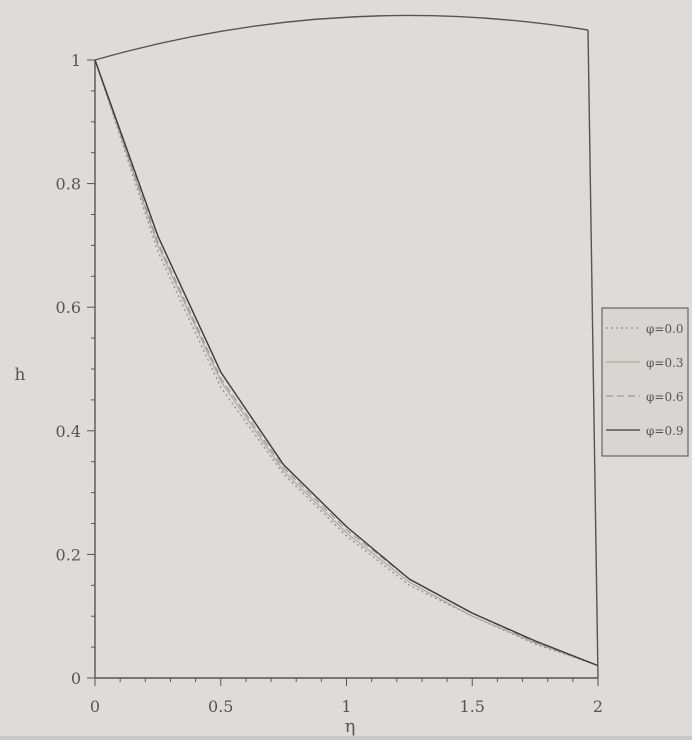 This screenshot has height=740, width=692. What do you see at coordinates (346, 706) in the screenshot?
I see `x-tick-label: 1` at bounding box center [346, 706].